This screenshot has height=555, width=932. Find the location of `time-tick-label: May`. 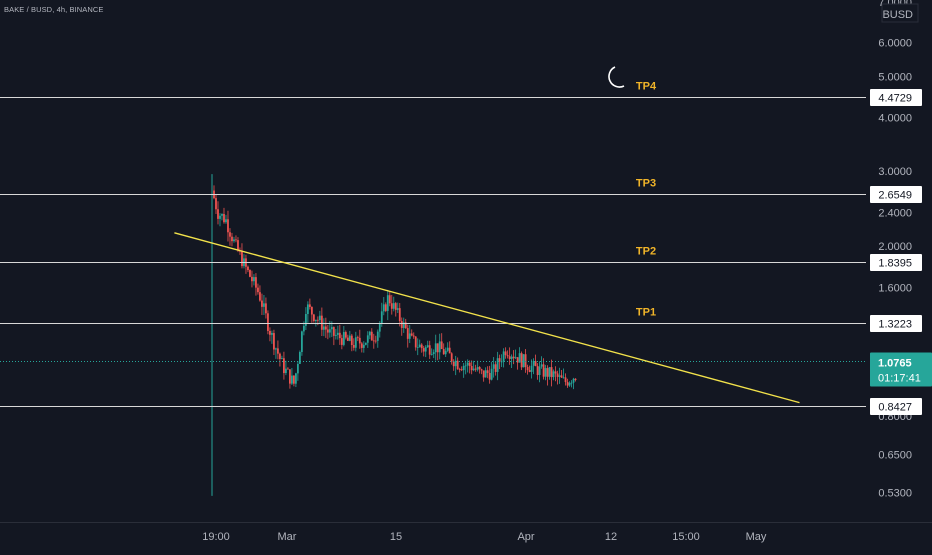

time-tick-label: May is located at coordinates (756, 537).